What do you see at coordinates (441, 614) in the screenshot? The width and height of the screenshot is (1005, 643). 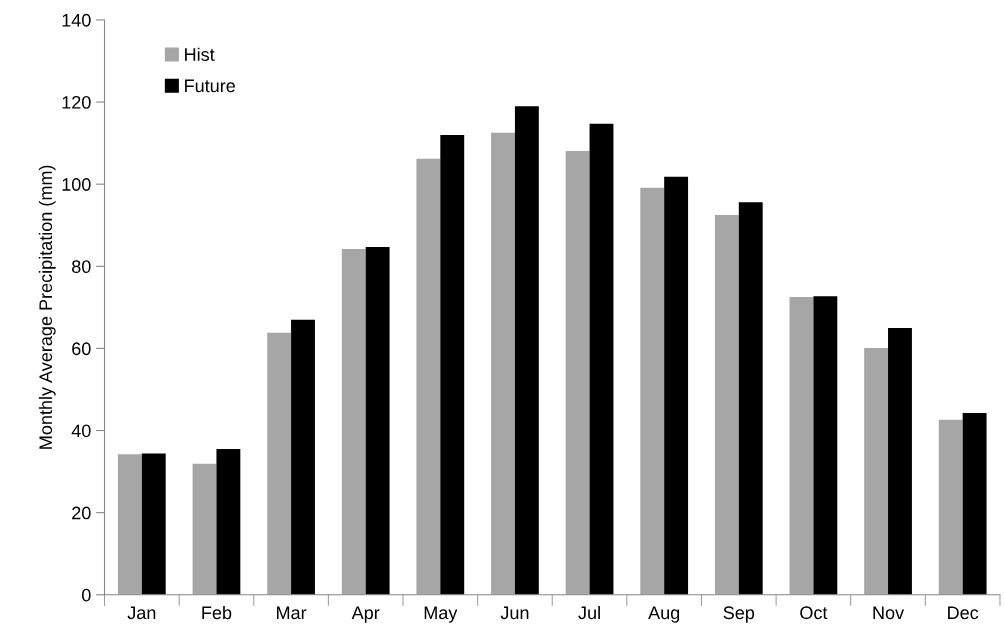 I see `x-tick-label: May` at bounding box center [441, 614].